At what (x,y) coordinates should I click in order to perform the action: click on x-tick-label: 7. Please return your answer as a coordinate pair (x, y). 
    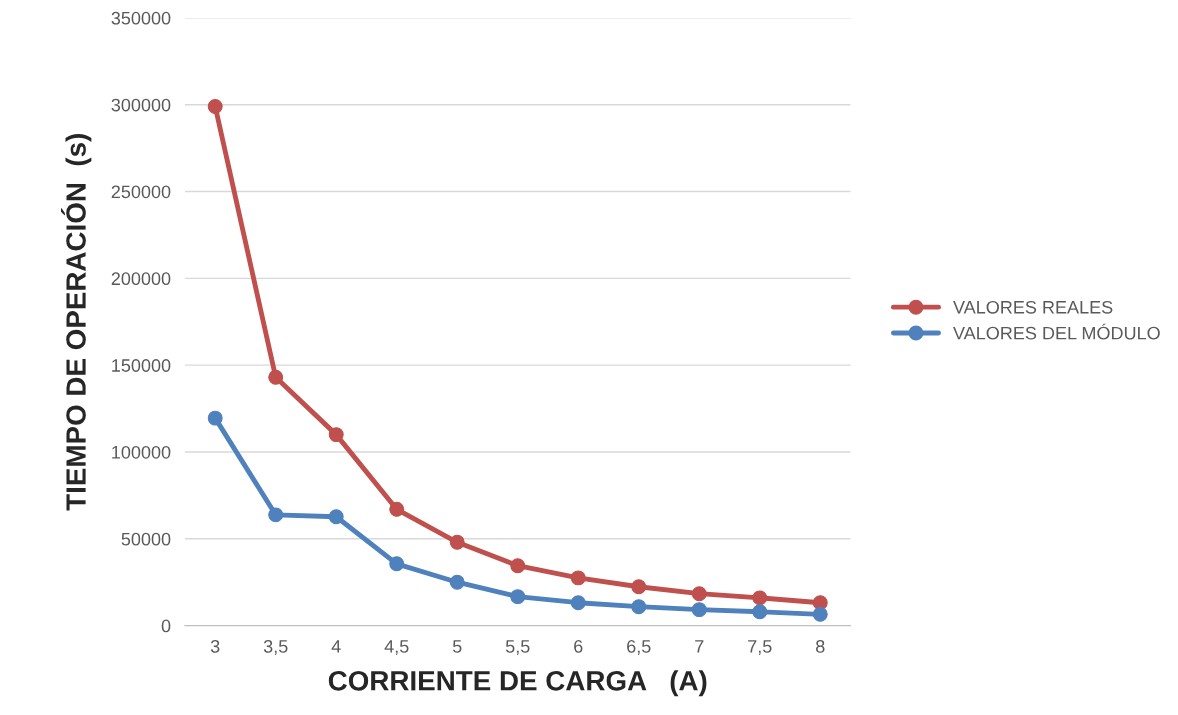
    Looking at the image, I should click on (699, 646).